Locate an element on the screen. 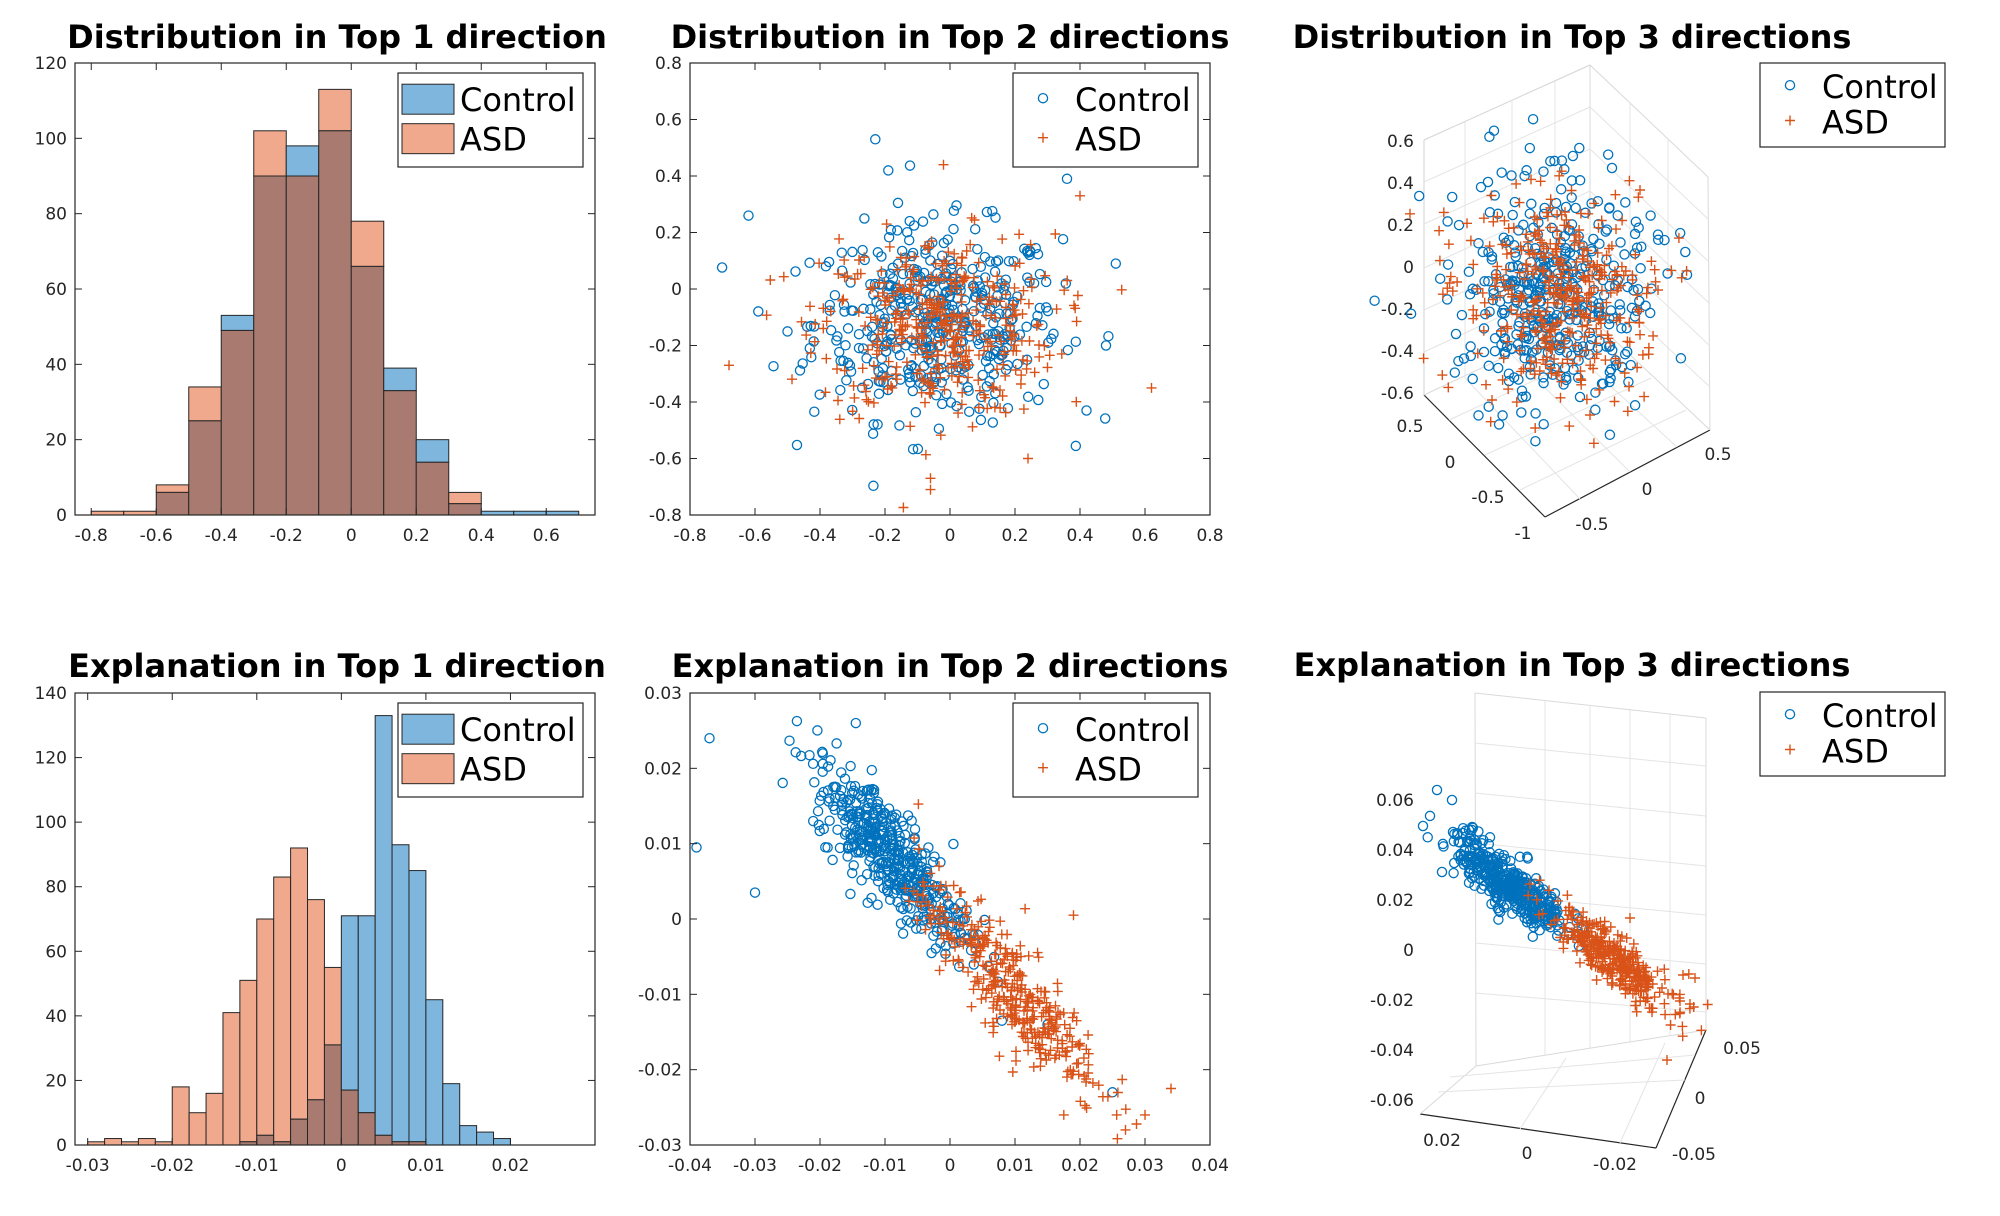 The height and width of the screenshot is (1216, 2000). legend-label-control: Control is located at coordinates (1133, 100).